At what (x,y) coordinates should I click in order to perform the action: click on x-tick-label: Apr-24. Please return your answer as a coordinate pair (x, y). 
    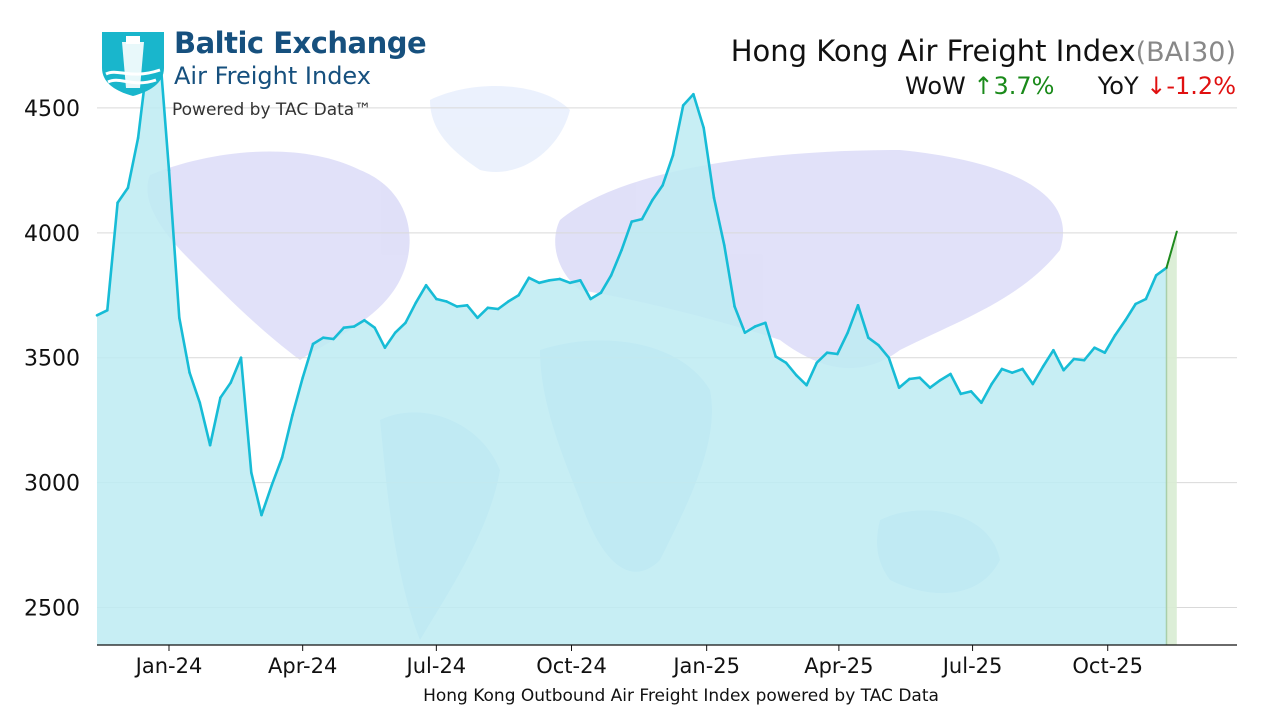
    Looking at the image, I should click on (302, 666).